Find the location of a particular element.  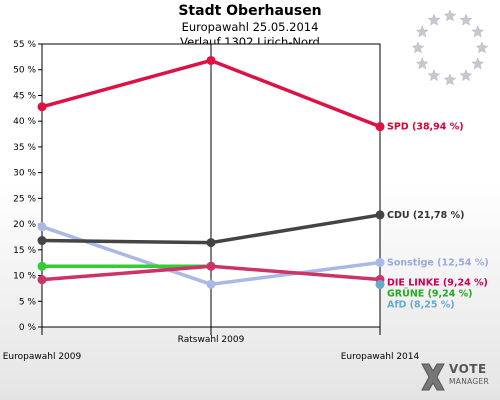

logo-manager-text: MANAGER is located at coordinates (469, 381).